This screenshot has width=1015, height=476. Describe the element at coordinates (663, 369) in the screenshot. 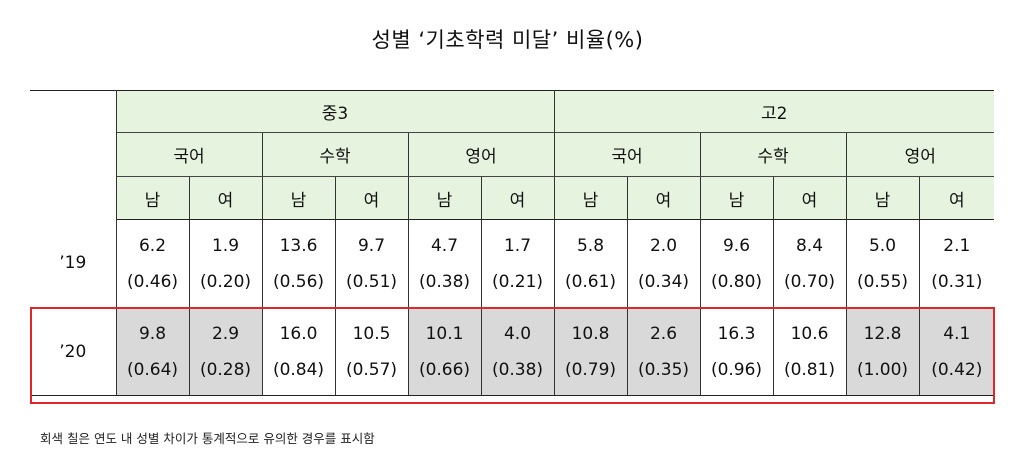

I see `cell-std-error: (0.35)` at that location.